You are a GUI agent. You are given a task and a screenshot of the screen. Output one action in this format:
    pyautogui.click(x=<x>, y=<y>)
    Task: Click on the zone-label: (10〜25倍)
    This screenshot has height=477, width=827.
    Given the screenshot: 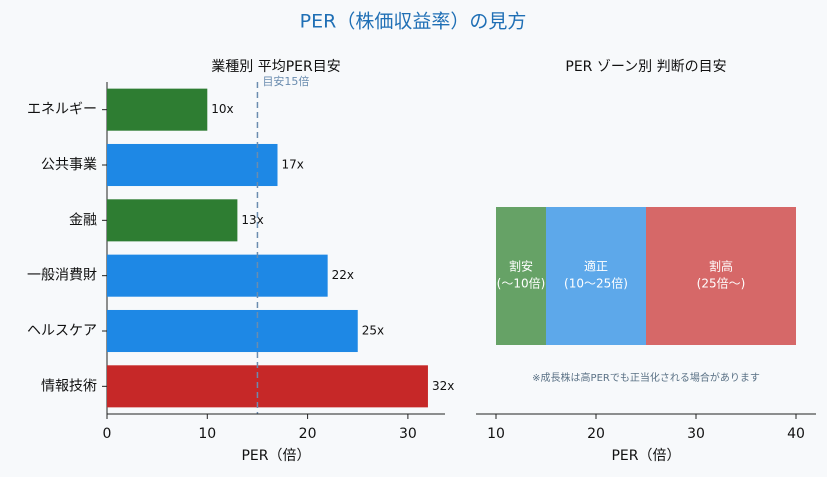 What is the action you would take?
    pyautogui.click(x=596, y=283)
    